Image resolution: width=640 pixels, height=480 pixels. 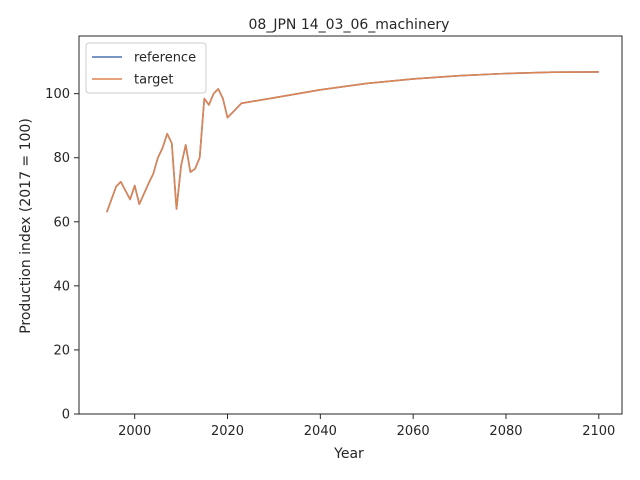 I want to click on x-tick-label: 2100, so click(x=598, y=431).